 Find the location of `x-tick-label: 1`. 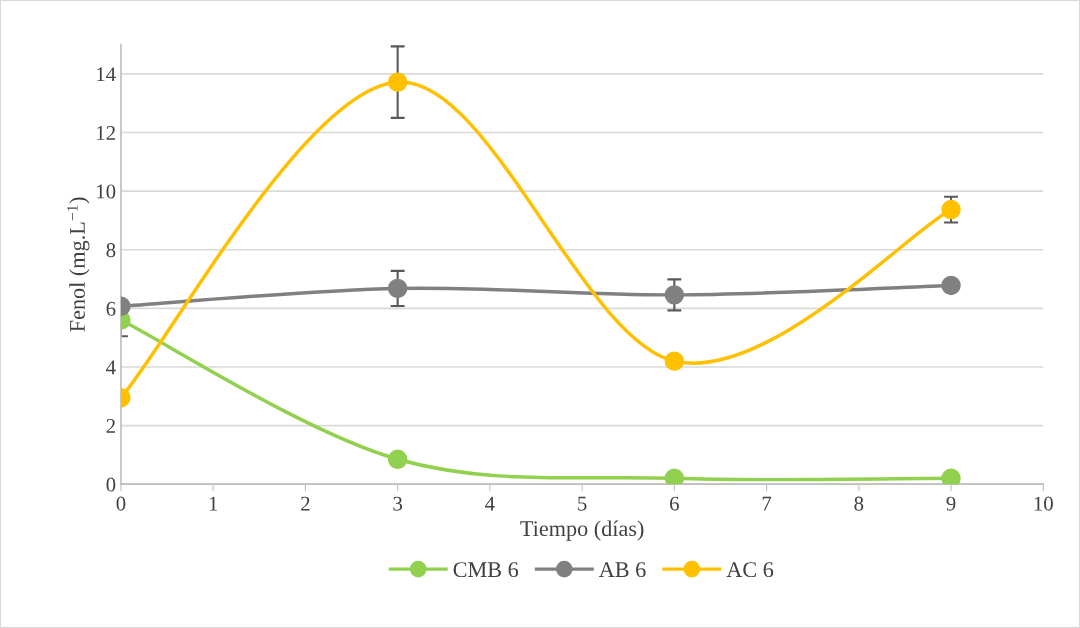

x-tick-label: 1 is located at coordinates (213, 503).